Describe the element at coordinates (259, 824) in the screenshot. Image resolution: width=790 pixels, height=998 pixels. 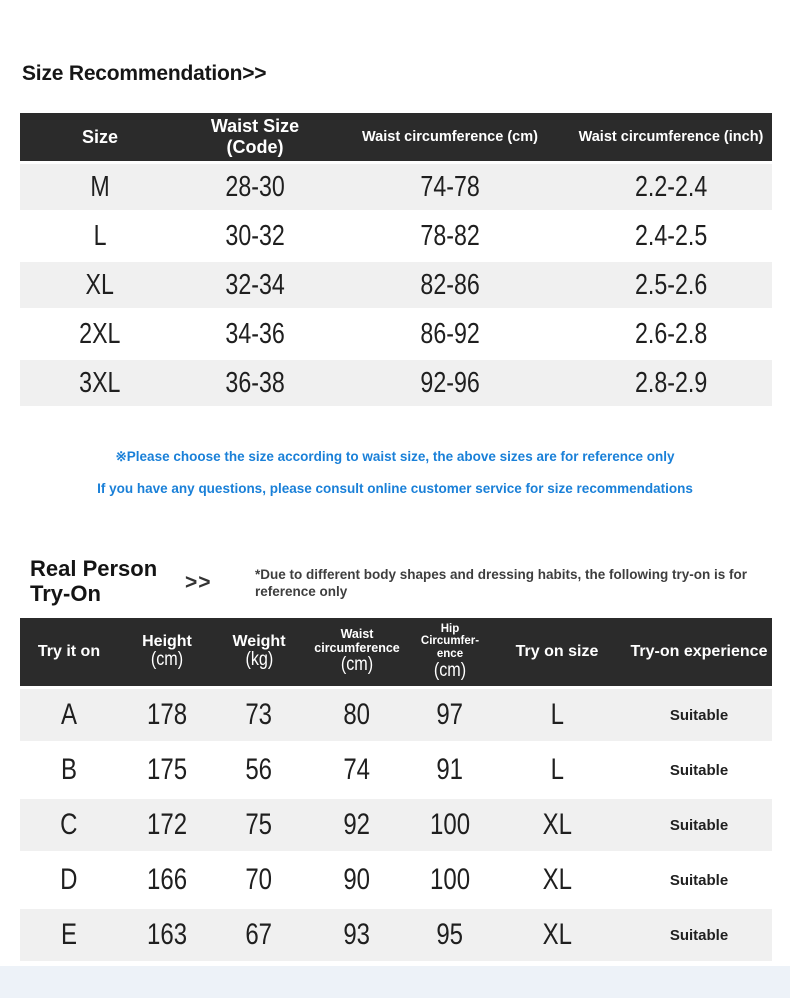
I see `weight-value: 75` at that location.